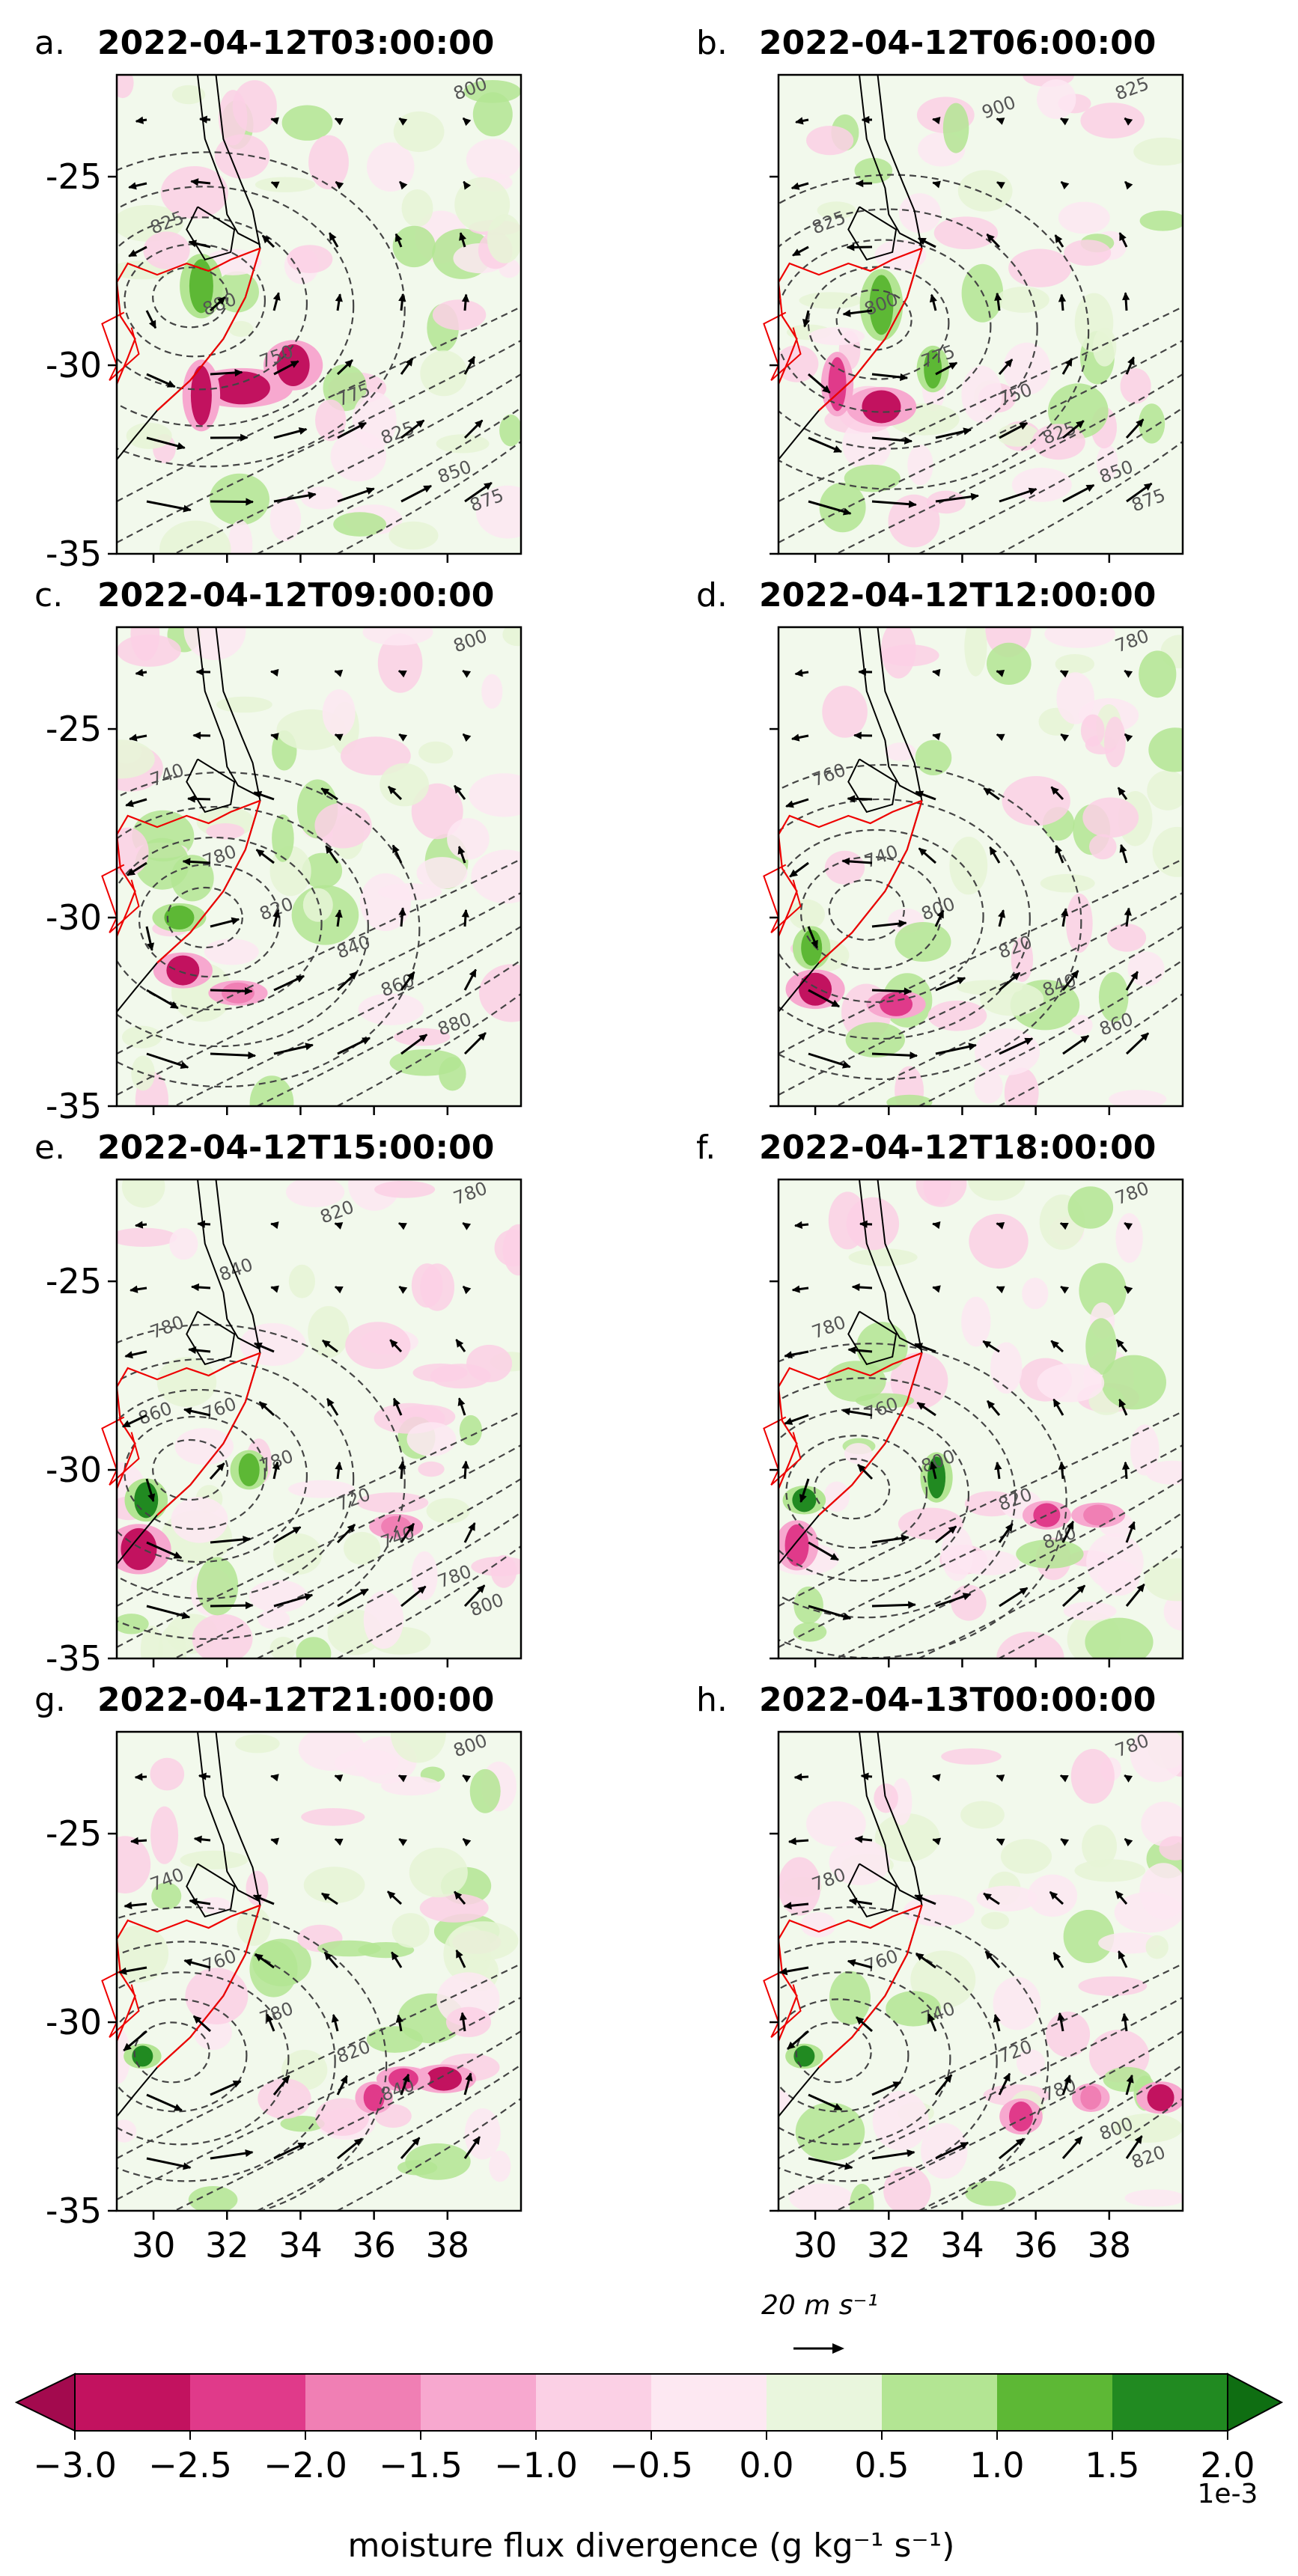 The width and height of the screenshot is (1298, 2576). What do you see at coordinates (881, 2465) in the screenshot?
I see `colorbar-tick-label: 0.5` at bounding box center [881, 2465].